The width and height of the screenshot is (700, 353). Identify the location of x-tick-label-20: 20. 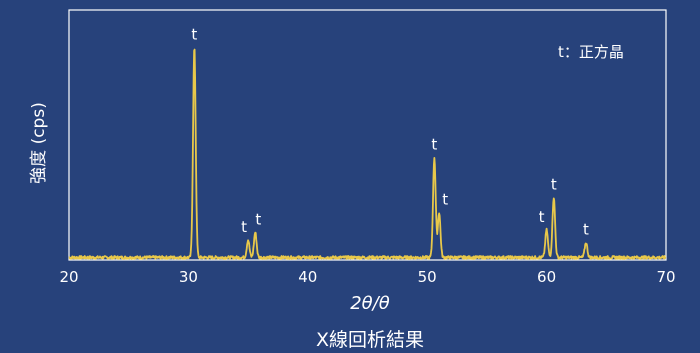
(68, 277).